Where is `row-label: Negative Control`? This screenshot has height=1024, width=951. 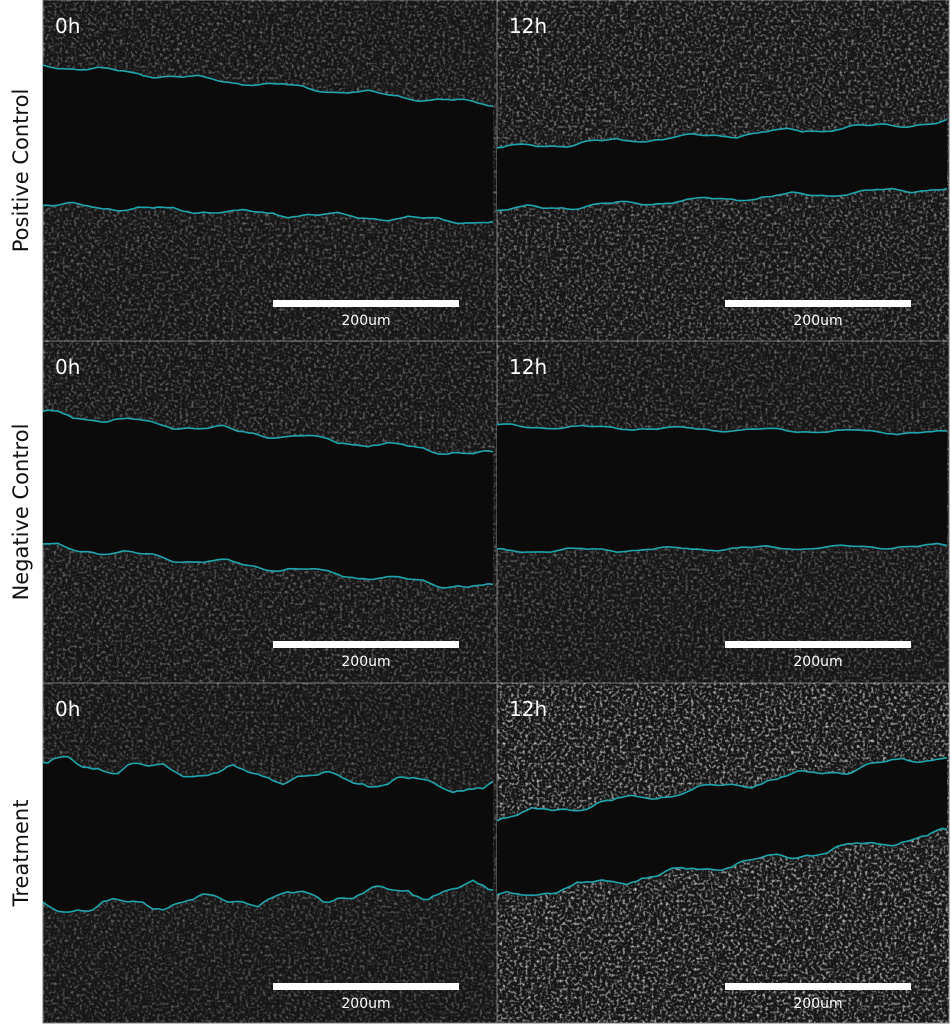
row-label: Negative Control is located at coordinates (21, 512).